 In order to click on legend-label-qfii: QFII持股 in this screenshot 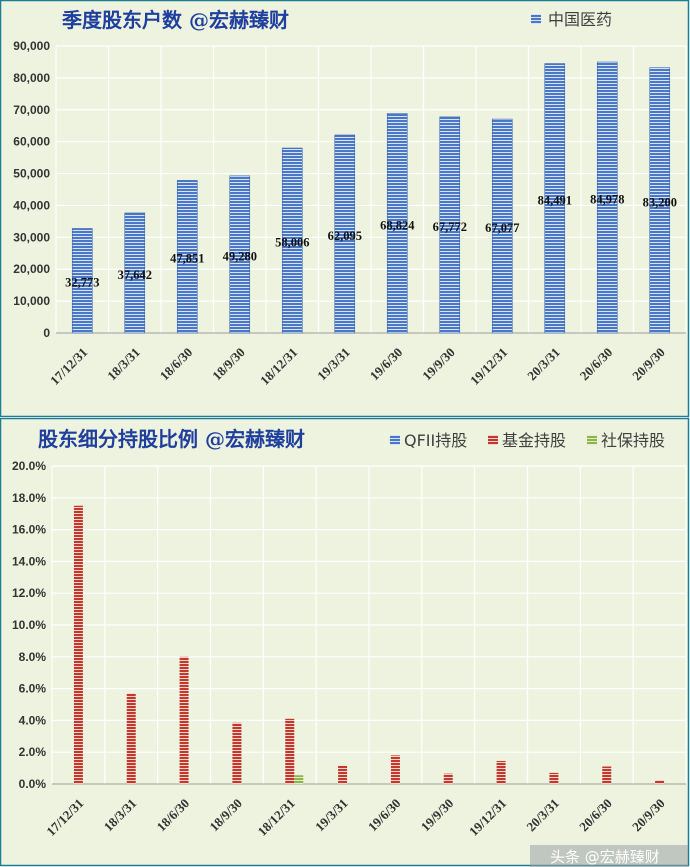, I will do `click(435, 440)`.